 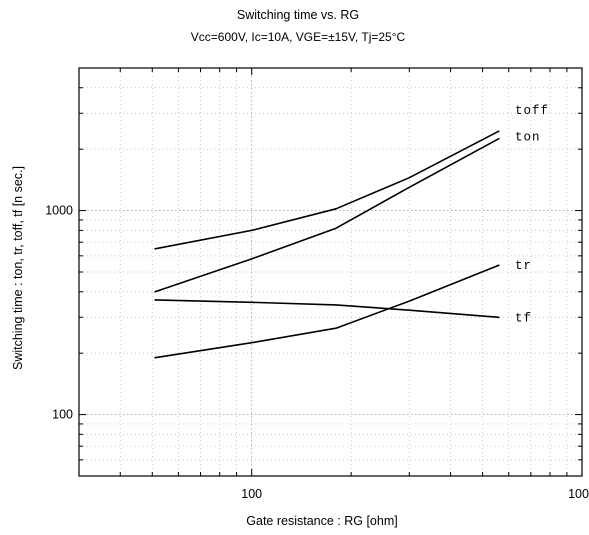 What do you see at coordinates (298, 15) in the screenshot?
I see `chart-title: Switching time vs. RG` at bounding box center [298, 15].